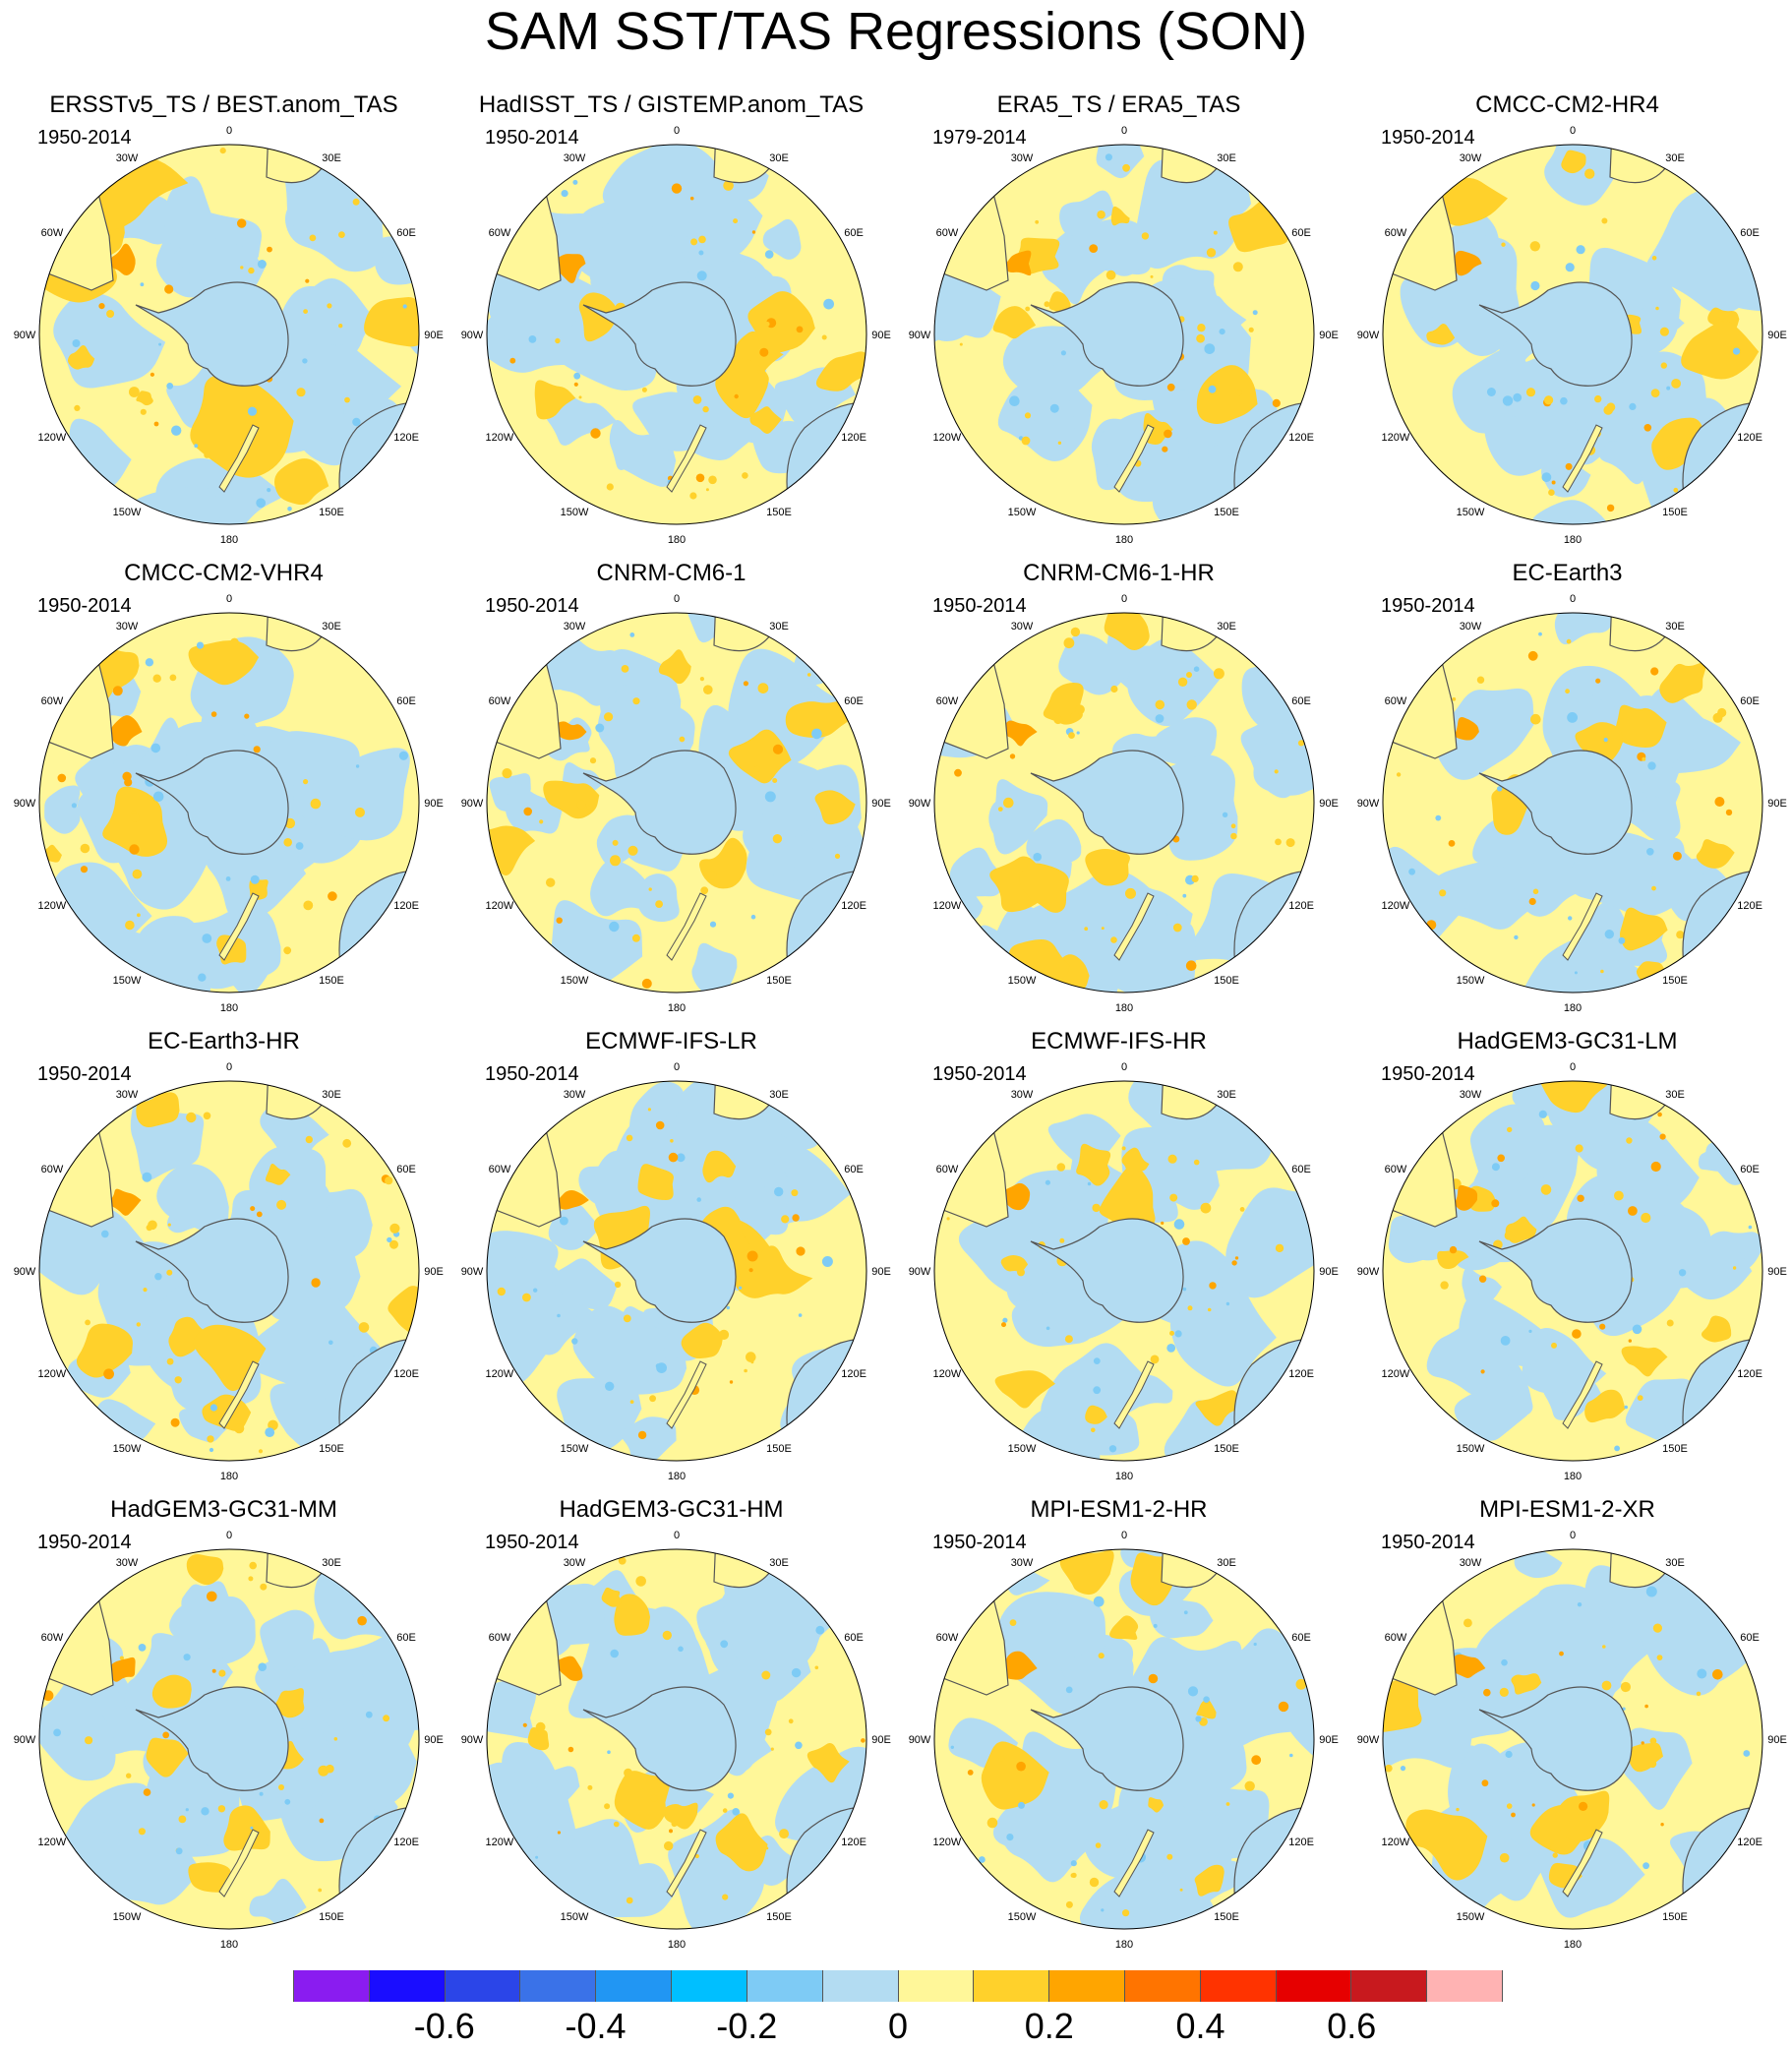  What do you see at coordinates (659, 802) in the screenshot?
I see `antarctica-coast` at bounding box center [659, 802].